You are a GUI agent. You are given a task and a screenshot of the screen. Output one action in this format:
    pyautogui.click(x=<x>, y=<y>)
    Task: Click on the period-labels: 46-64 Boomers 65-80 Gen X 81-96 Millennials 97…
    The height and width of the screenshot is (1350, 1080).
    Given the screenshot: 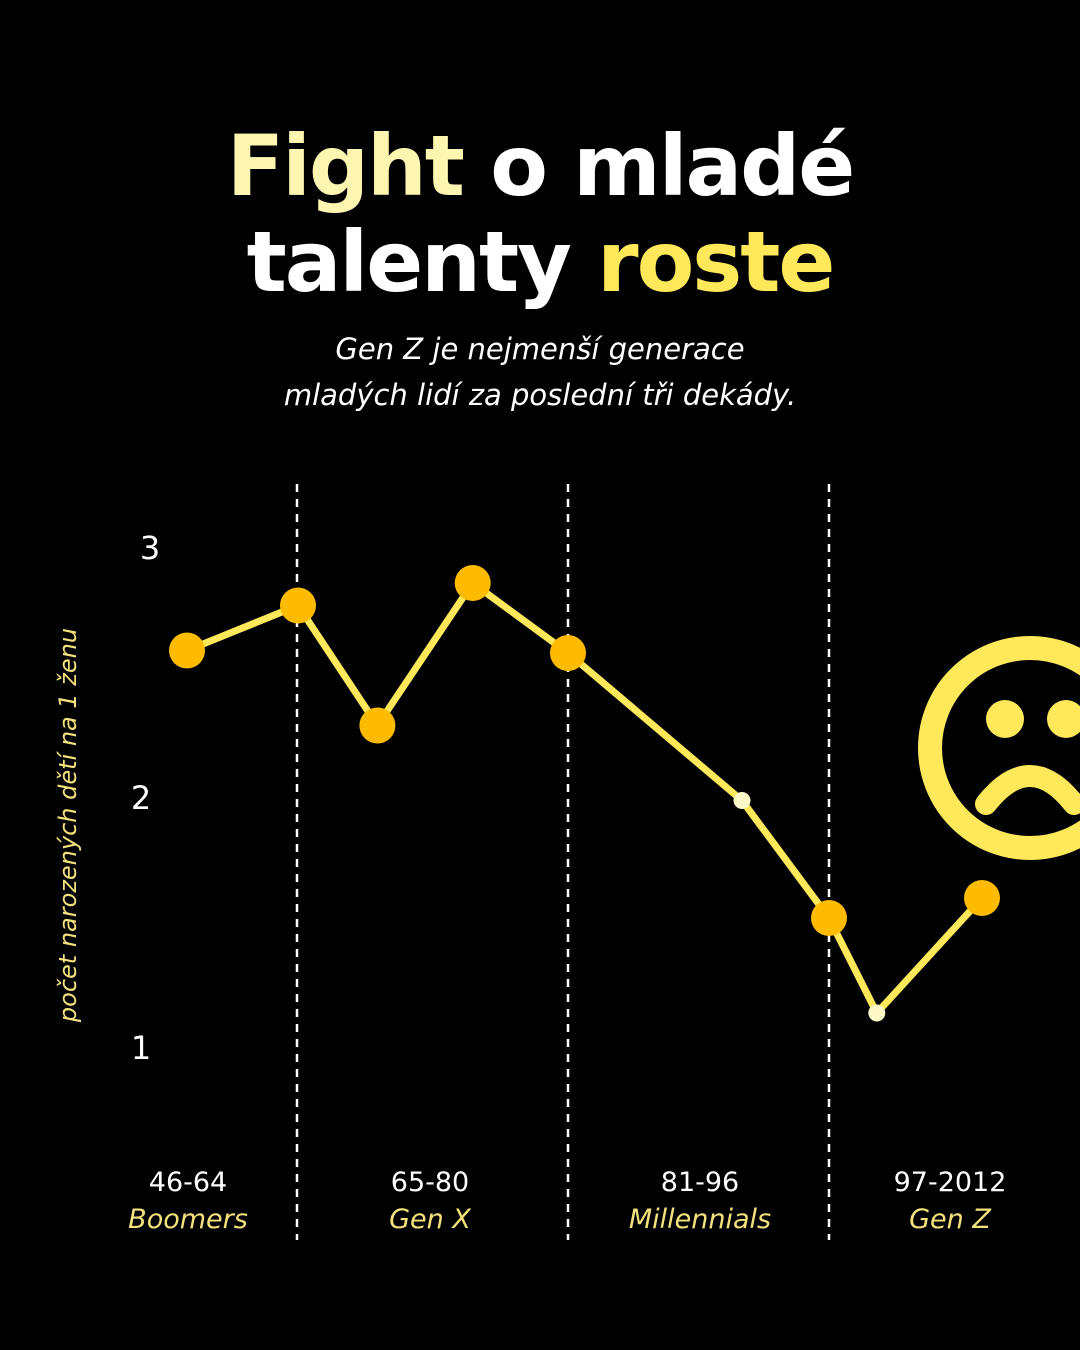 What is the action you would take?
    pyautogui.click(x=567, y=1201)
    